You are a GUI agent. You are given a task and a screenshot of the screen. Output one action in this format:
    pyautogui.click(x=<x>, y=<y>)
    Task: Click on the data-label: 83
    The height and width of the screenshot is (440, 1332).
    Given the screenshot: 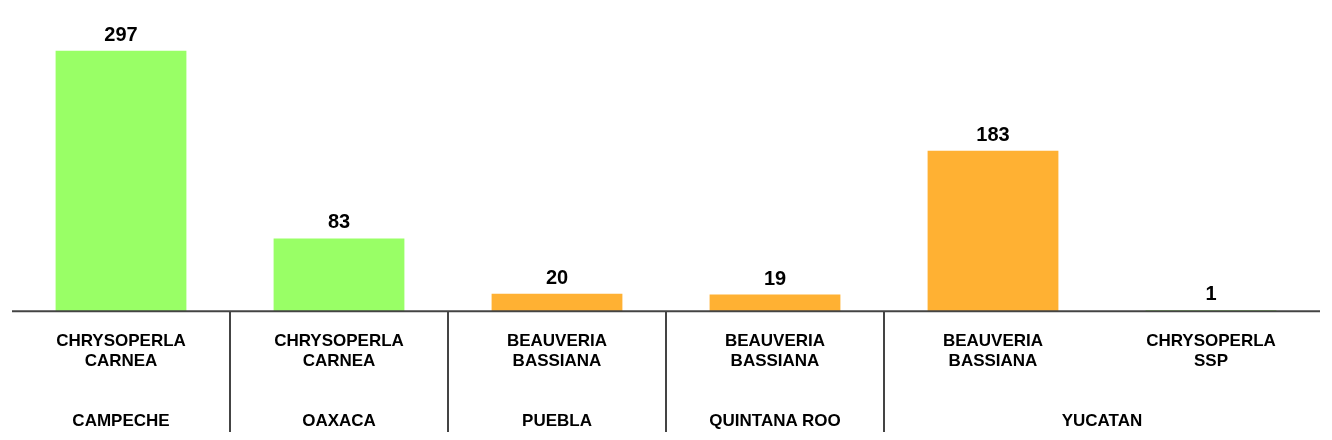 What is the action you would take?
    pyautogui.click(x=339, y=221)
    